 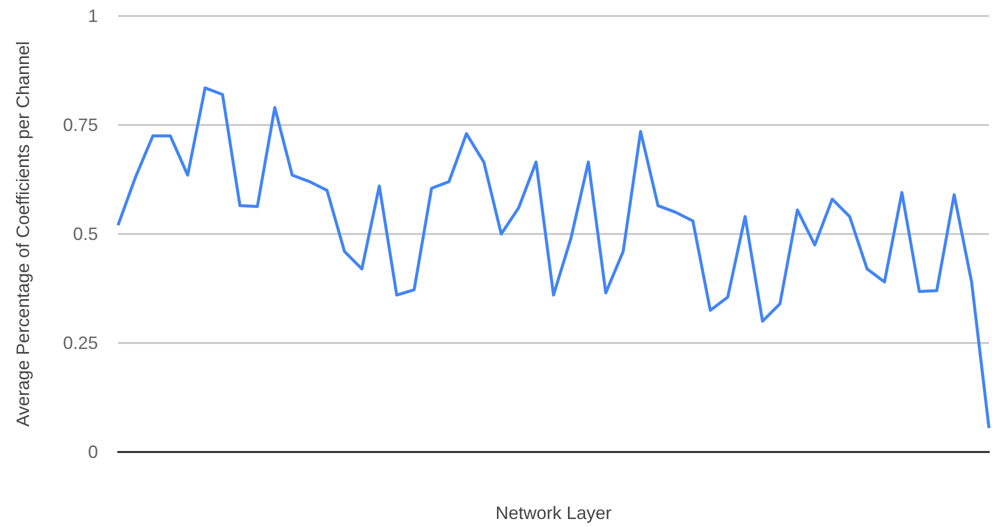 What do you see at coordinates (93, 452) in the screenshot?
I see `y-tick-label: 0` at bounding box center [93, 452].